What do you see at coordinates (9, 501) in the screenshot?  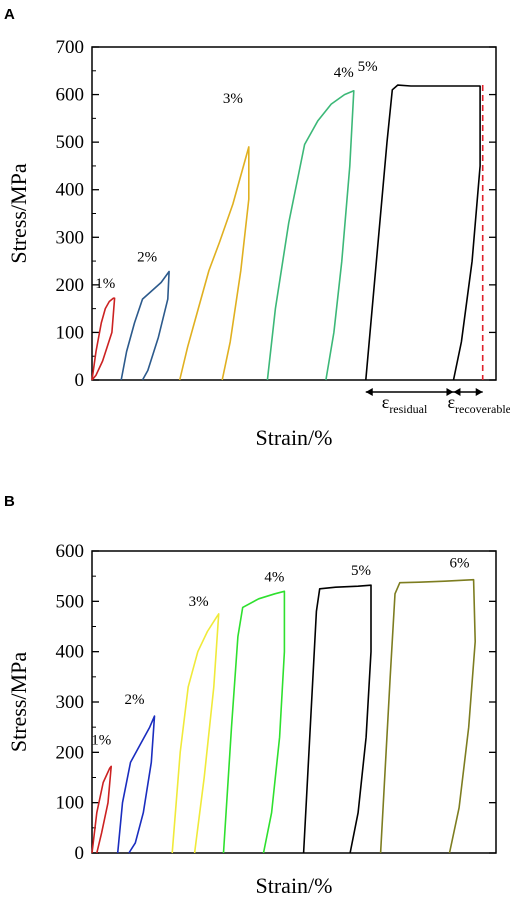 I see `panel-label-b: B` at bounding box center [9, 501].